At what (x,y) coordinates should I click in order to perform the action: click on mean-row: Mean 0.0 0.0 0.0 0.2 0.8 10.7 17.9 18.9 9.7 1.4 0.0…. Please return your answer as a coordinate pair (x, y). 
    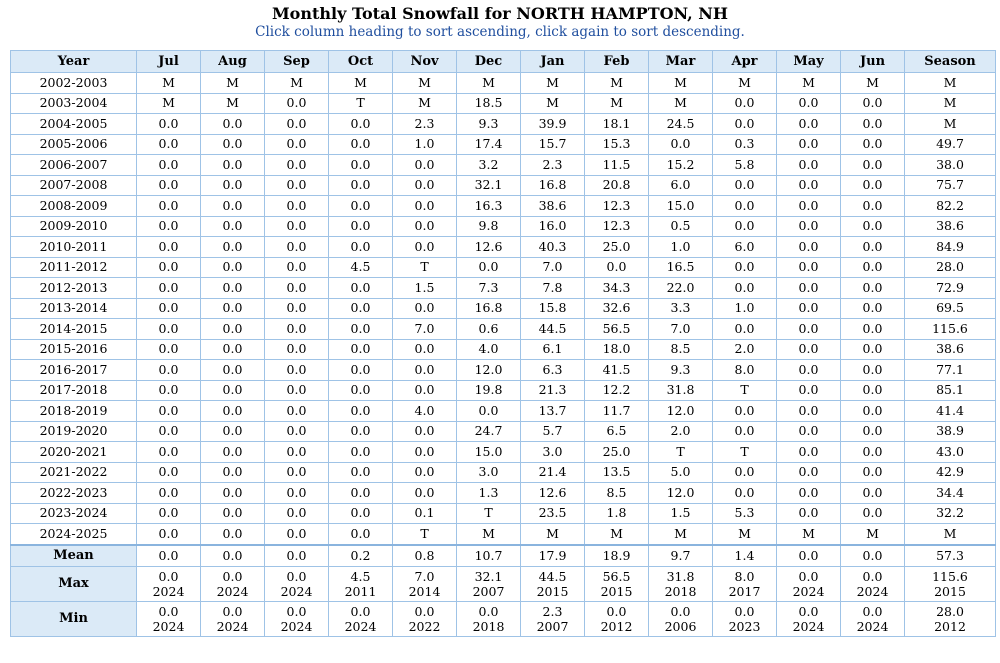
    Looking at the image, I should click on (503, 555).